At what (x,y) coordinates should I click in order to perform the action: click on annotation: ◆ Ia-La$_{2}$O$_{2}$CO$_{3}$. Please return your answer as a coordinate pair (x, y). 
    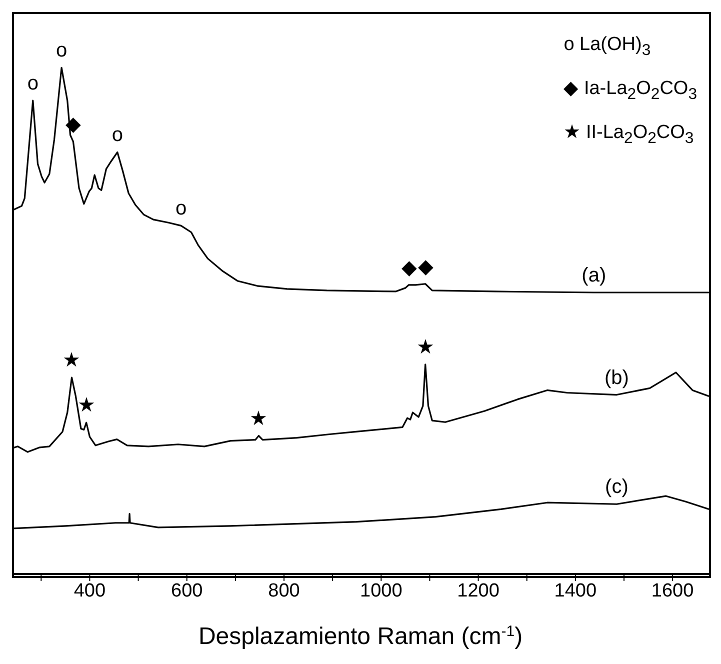
    Looking at the image, I should click on (630, 90).